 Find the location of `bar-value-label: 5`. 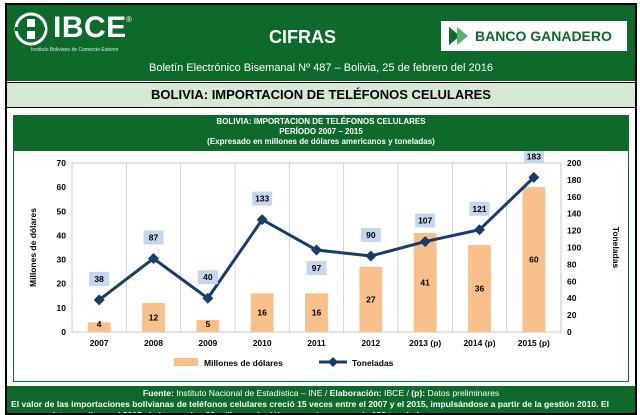

bar-value-label: 5 is located at coordinates (207, 324).